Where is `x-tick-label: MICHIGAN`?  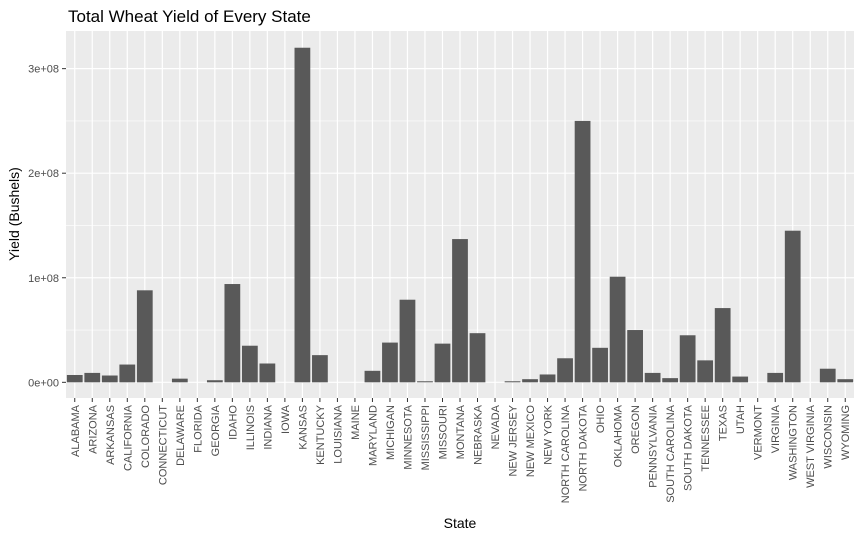 x-tick-label: MICHIGAN is located at coordinates (391, 432).